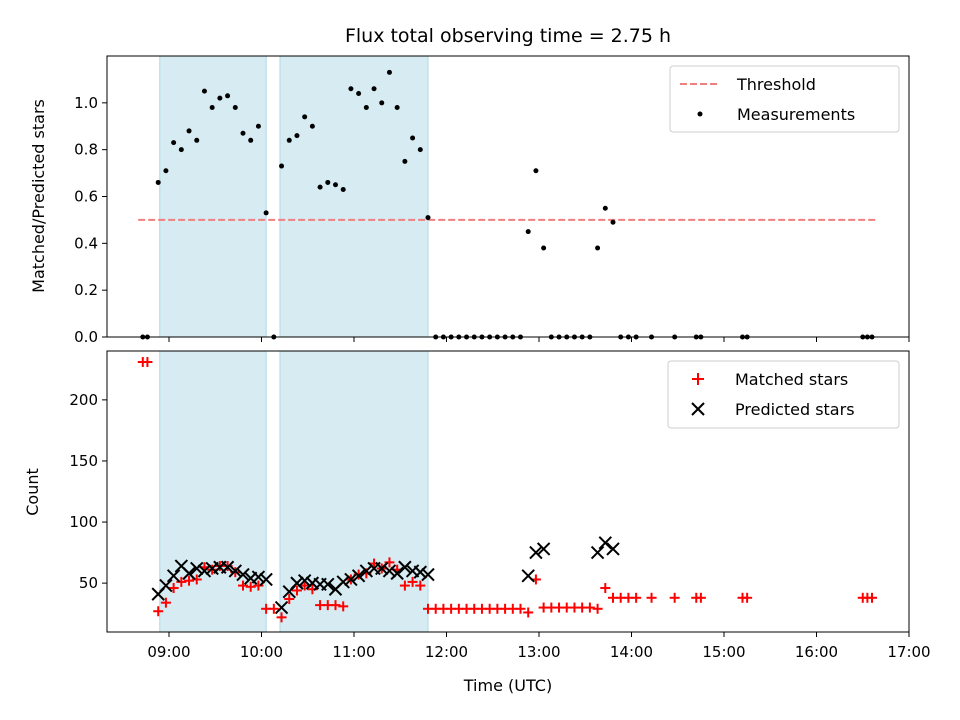 The height and width of the screenshot is (720, 960). Describe the element at coordinates (261, 652) in the screenshot. I see `x-tick-label: 10:00` at that location.